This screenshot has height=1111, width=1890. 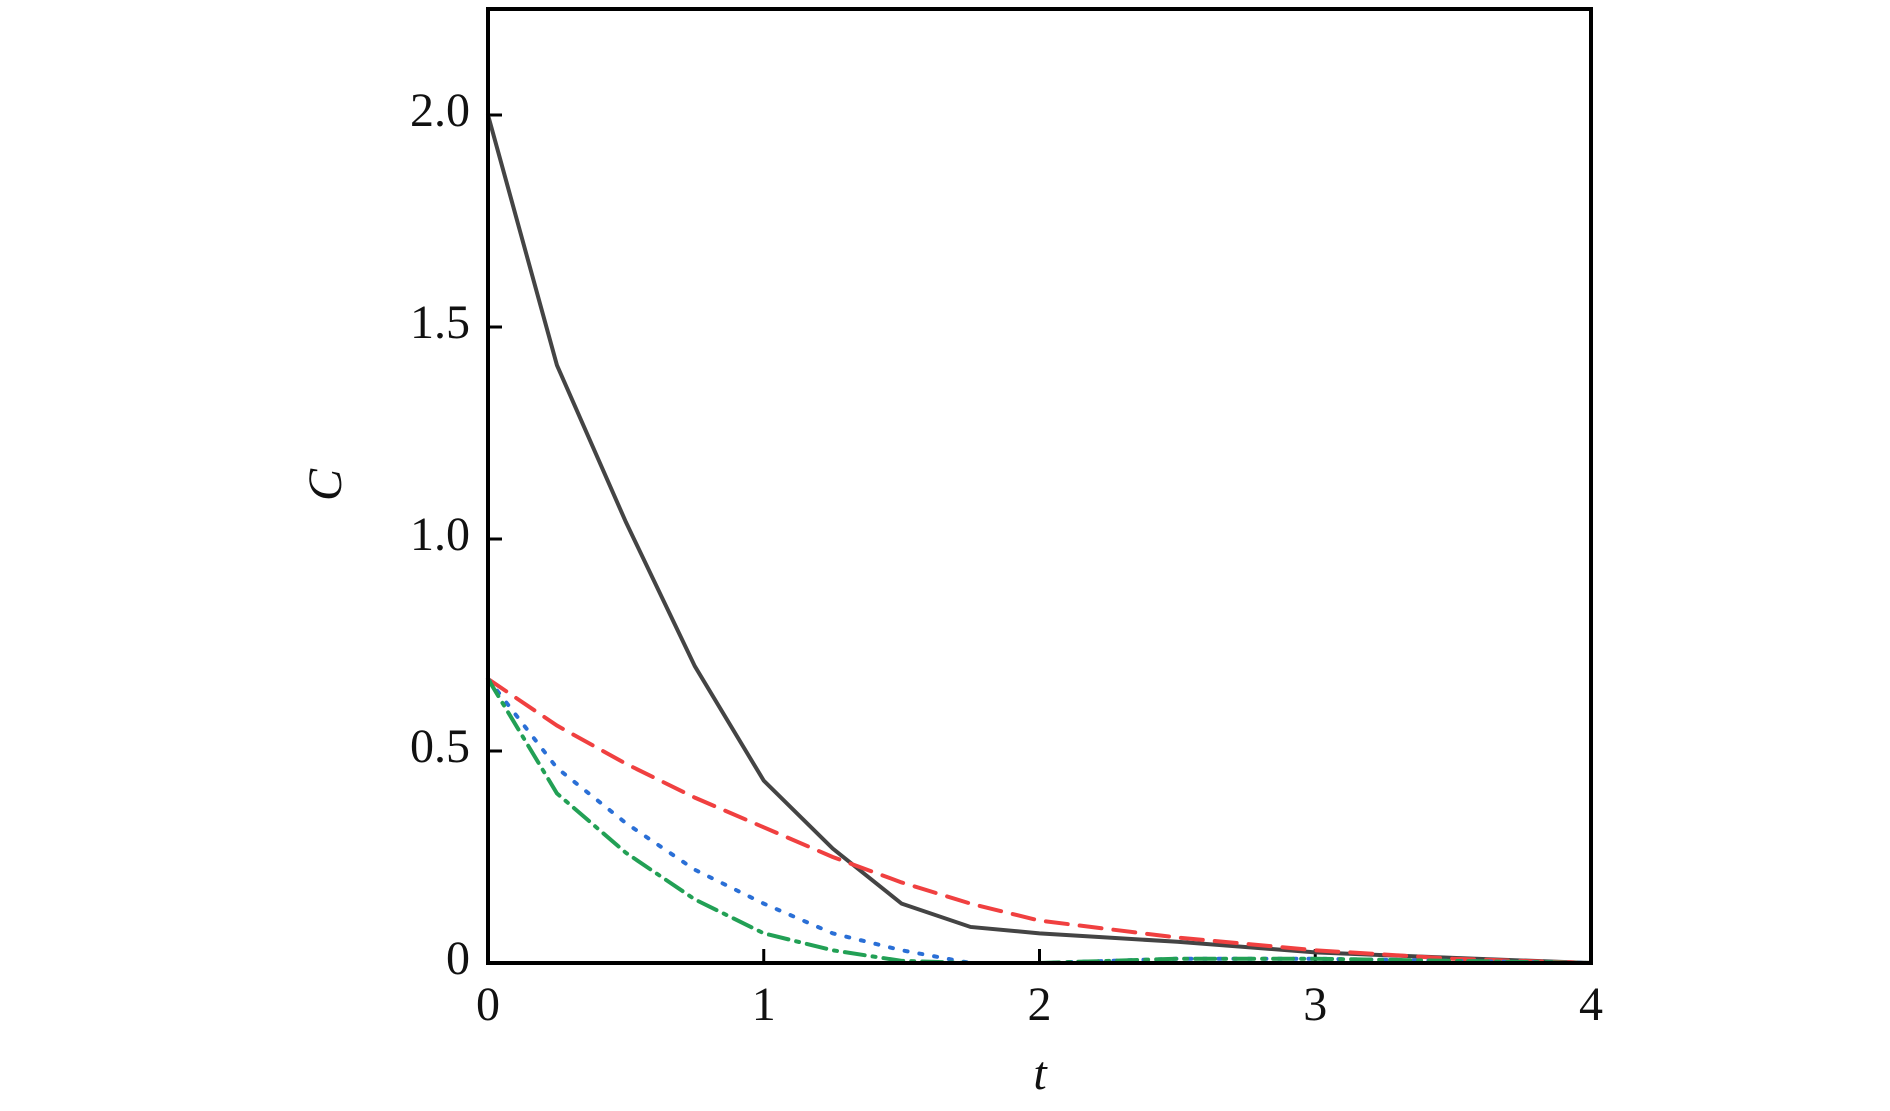 I want to click on x-tick-label: 1, so click(x=764, y=1004).